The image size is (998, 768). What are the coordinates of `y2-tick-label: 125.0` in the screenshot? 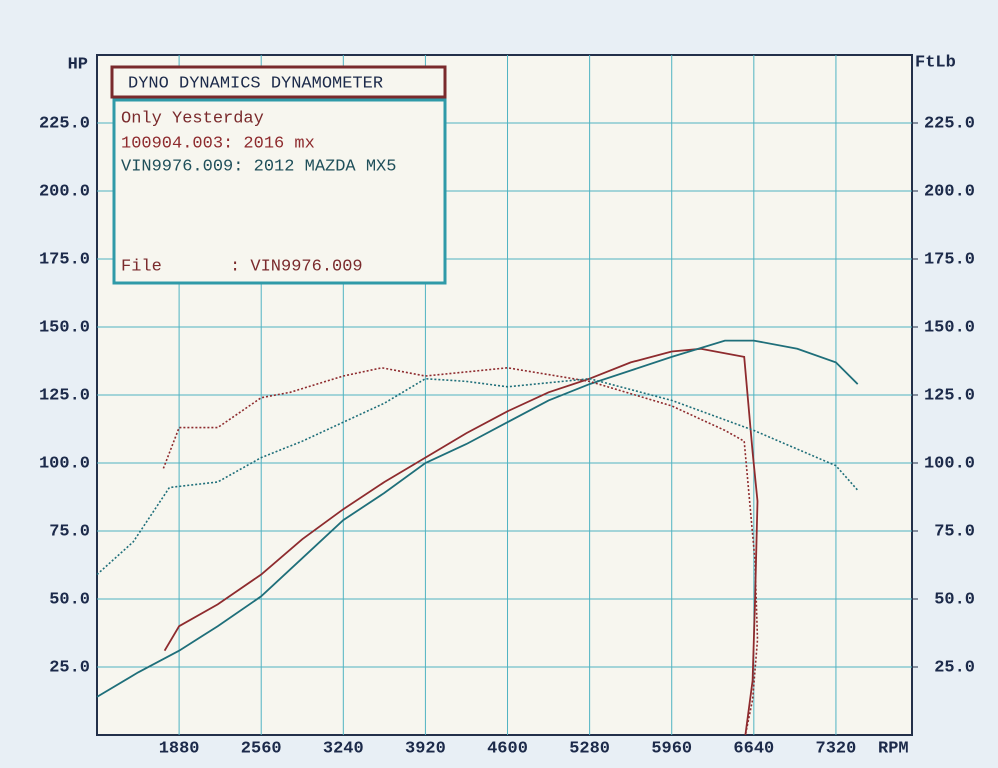 It's located at (949, 395).